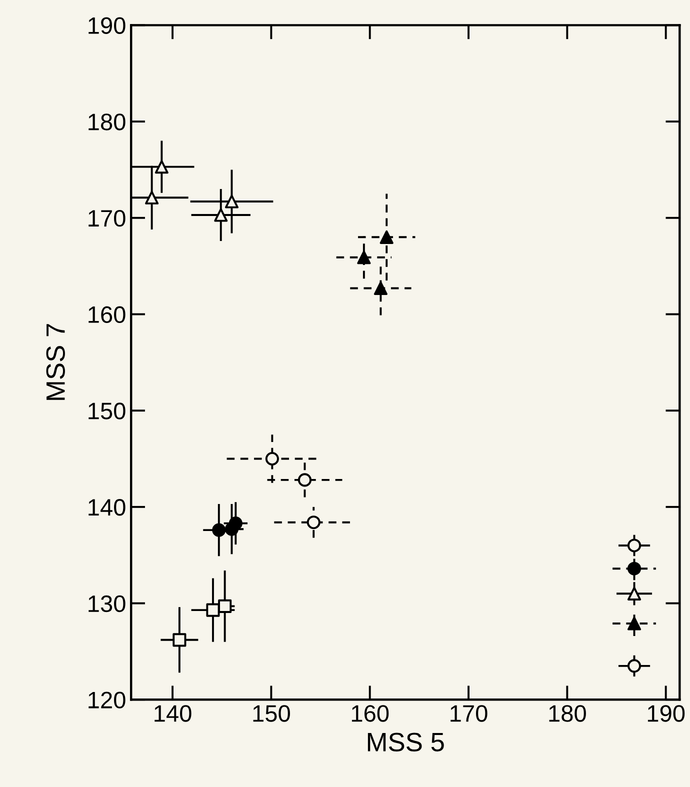 Image resolution: width=690 pixels, height=787 pixels. I want to click on x-tick-label: 150, so click(271, 713).